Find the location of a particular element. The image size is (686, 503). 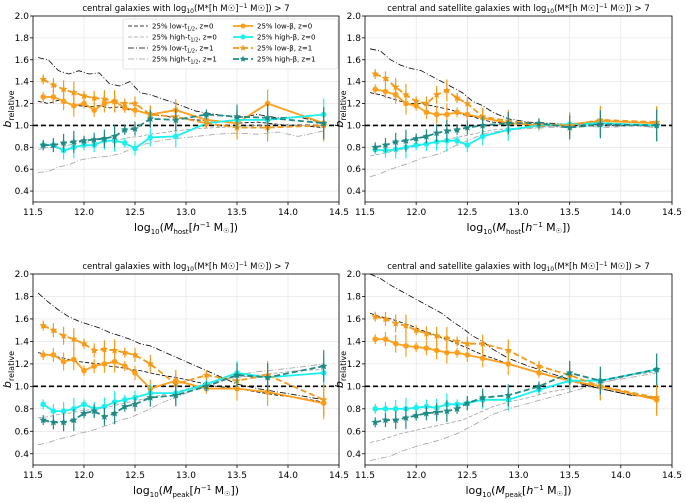

y-tick: 1.8 is located at coordinates (24, 39).